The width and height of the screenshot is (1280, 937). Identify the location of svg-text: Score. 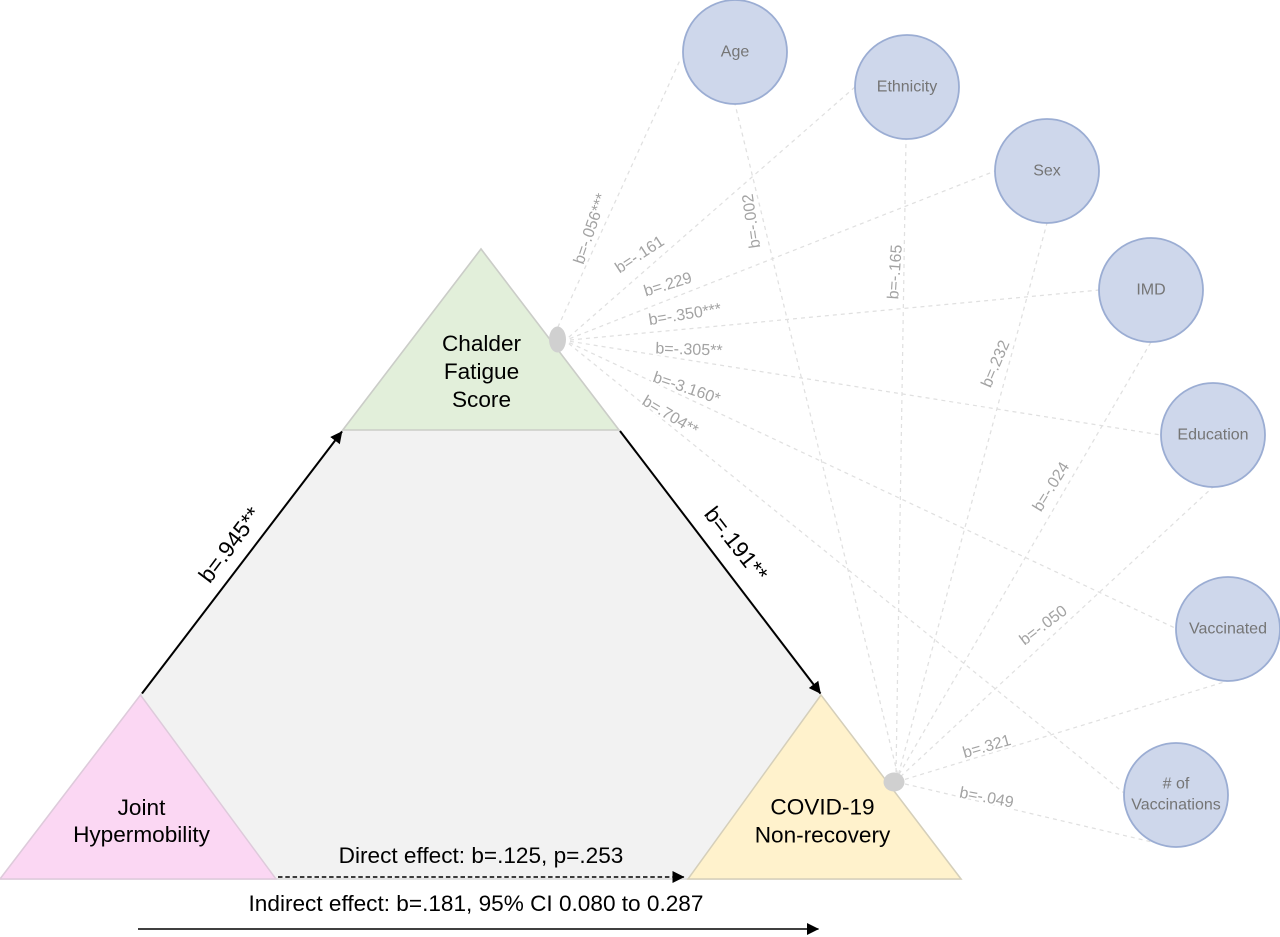
(481, 399).